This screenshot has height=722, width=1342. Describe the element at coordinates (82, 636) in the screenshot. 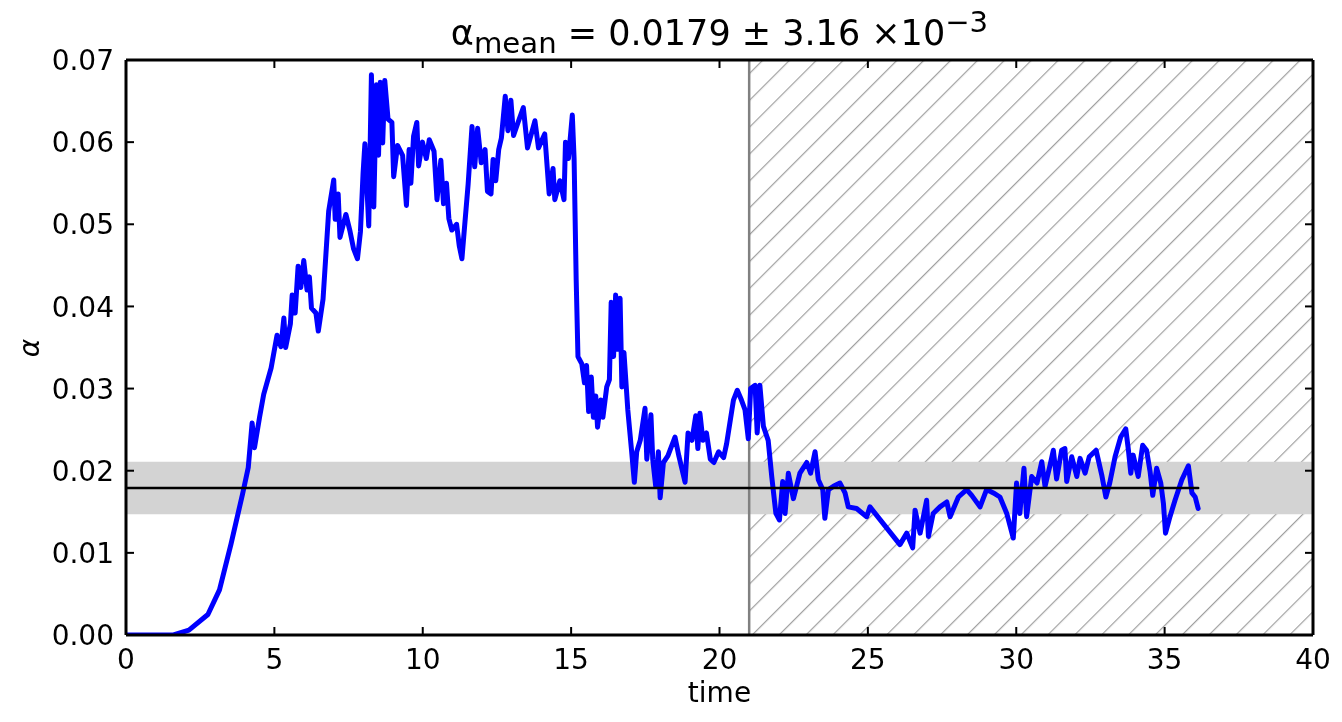

I see `y-tick-label: 0.00` at that location.